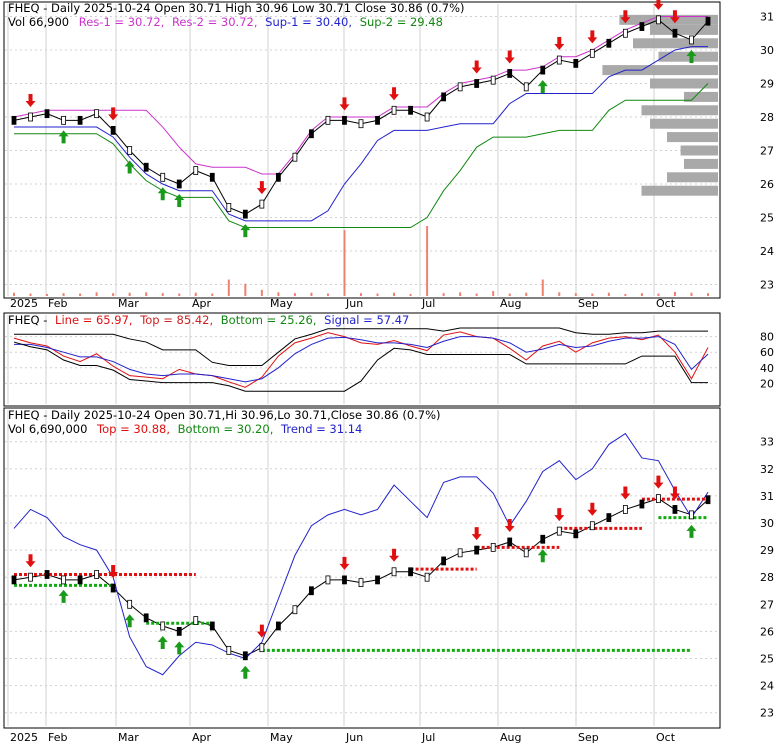  What do you see at coordinates (767, 337) in the screenshot?
I see `stochastic-y-tick: 80` at bounding box center [767, 337].